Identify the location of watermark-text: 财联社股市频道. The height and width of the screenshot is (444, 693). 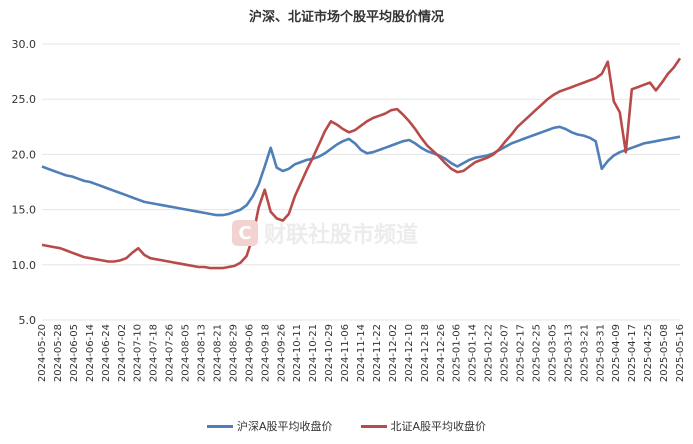
(341, 235).